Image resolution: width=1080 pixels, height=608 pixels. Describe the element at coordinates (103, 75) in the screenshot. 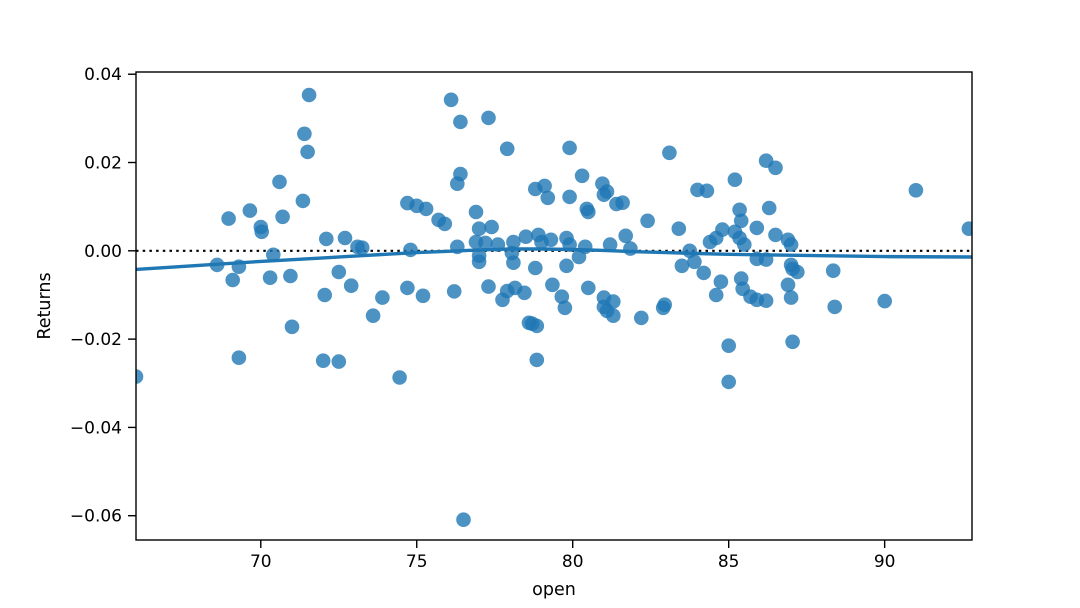

I see `y-tick-label: 0.04` at that location.